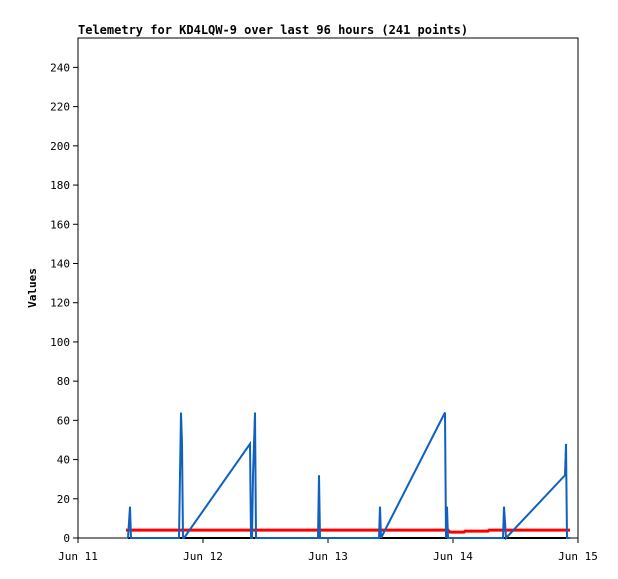  I want to click on x-tick-label: Jun 11, so click(78, 556).